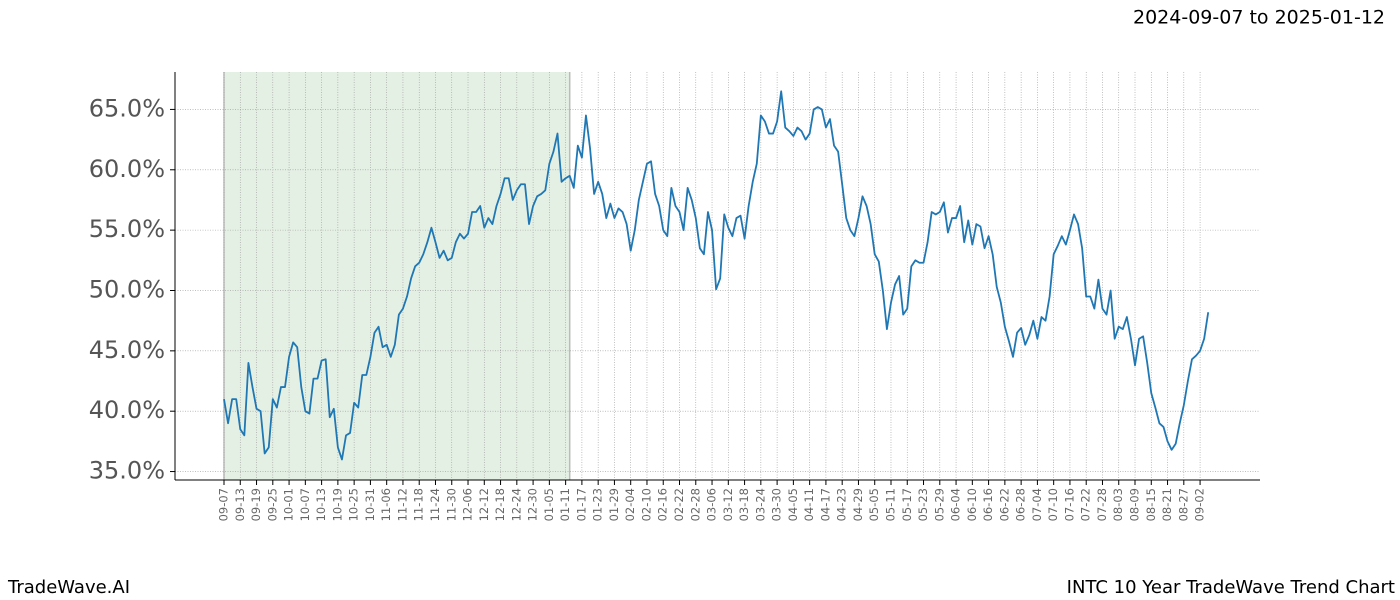 This screenshot has width=1400, height=600. Describe the element at coordinates (484, 504) in the screenshot. I see `x-tick-label: 12-12` at that location.